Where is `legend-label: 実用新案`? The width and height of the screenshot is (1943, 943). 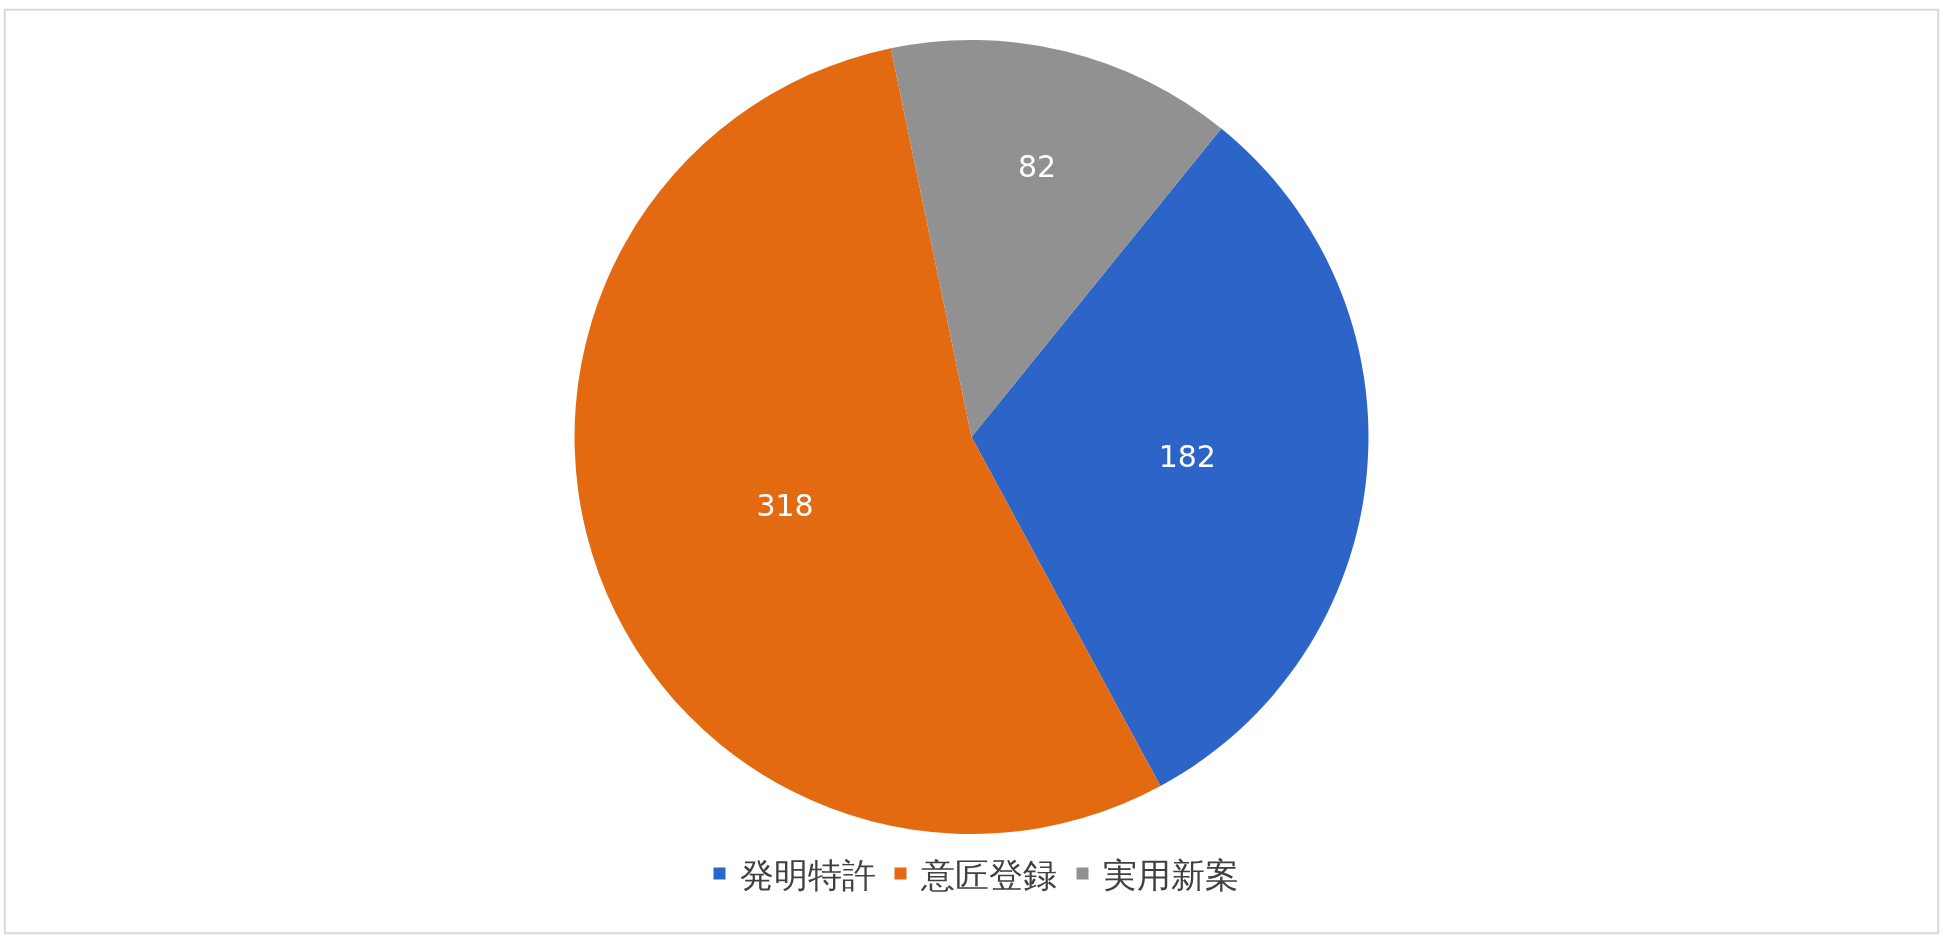 legend-label: 実用新案 is located at coordinates (1170, 874).